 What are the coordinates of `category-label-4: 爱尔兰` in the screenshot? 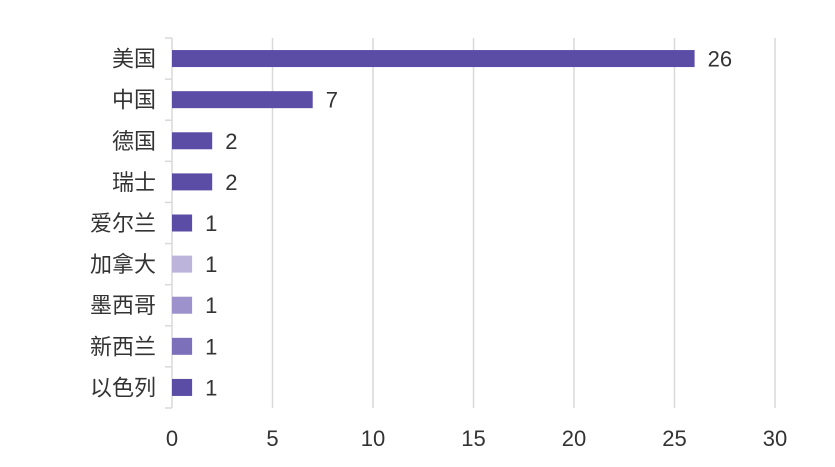 It's located at (123, 223).